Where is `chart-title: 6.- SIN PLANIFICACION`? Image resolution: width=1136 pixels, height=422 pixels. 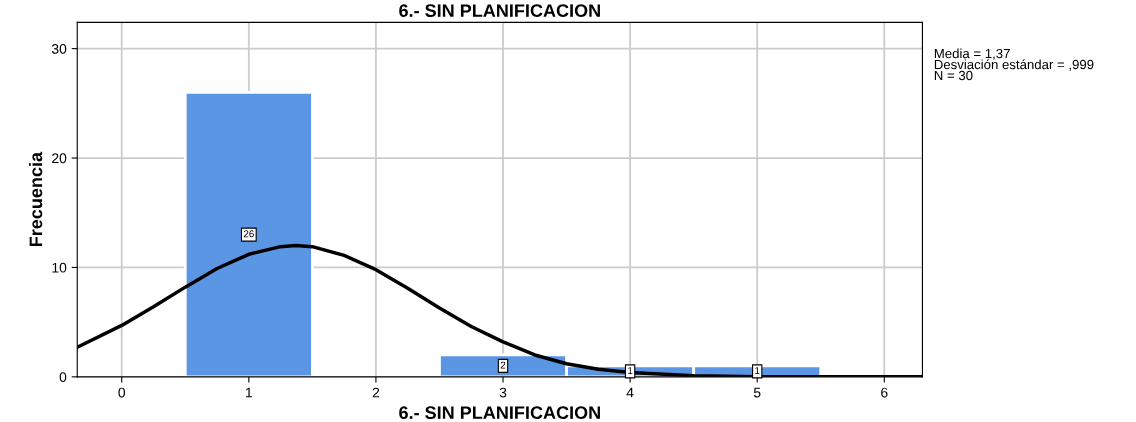 chart-title: 6.- SIN PLANIFICACION is located at coordinates (499, 10).